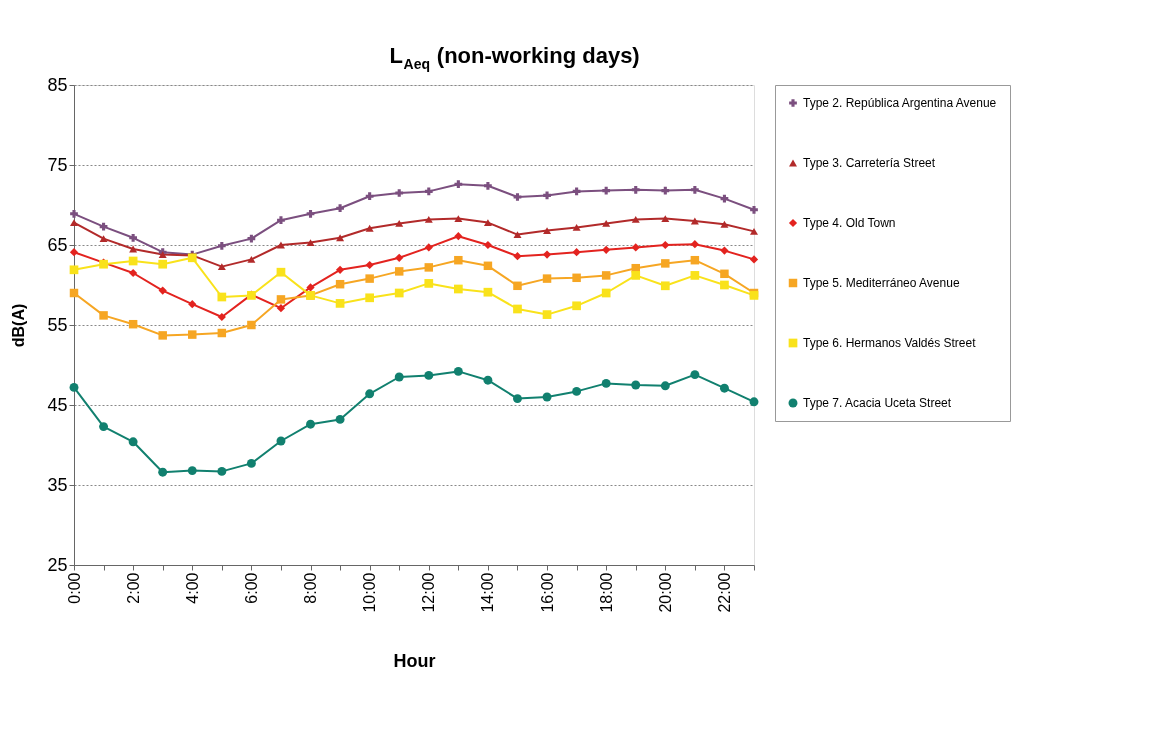 This screenshot has width=1161, height=751. Describe the element at coordinates (57, 244) in the screenshot. I see `y-tick-label: 65` at that location.